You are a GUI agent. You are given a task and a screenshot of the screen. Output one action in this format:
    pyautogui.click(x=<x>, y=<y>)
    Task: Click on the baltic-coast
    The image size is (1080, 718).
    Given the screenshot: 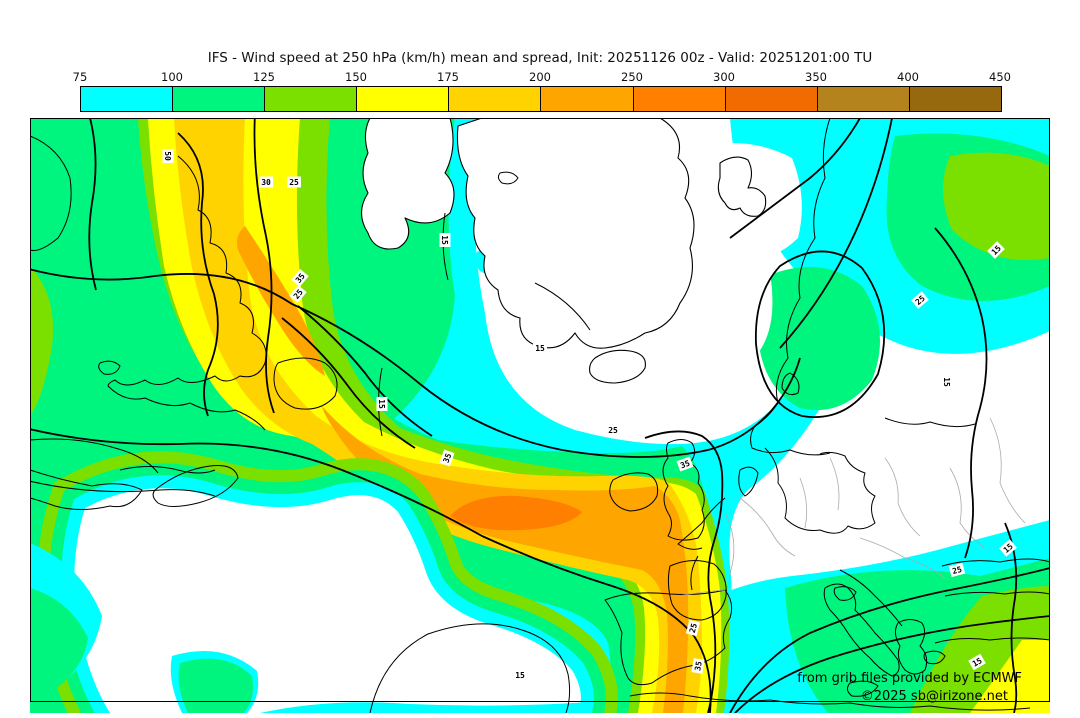 What is the action you would take?
    pyautogui.click(x=820, y=490)
    